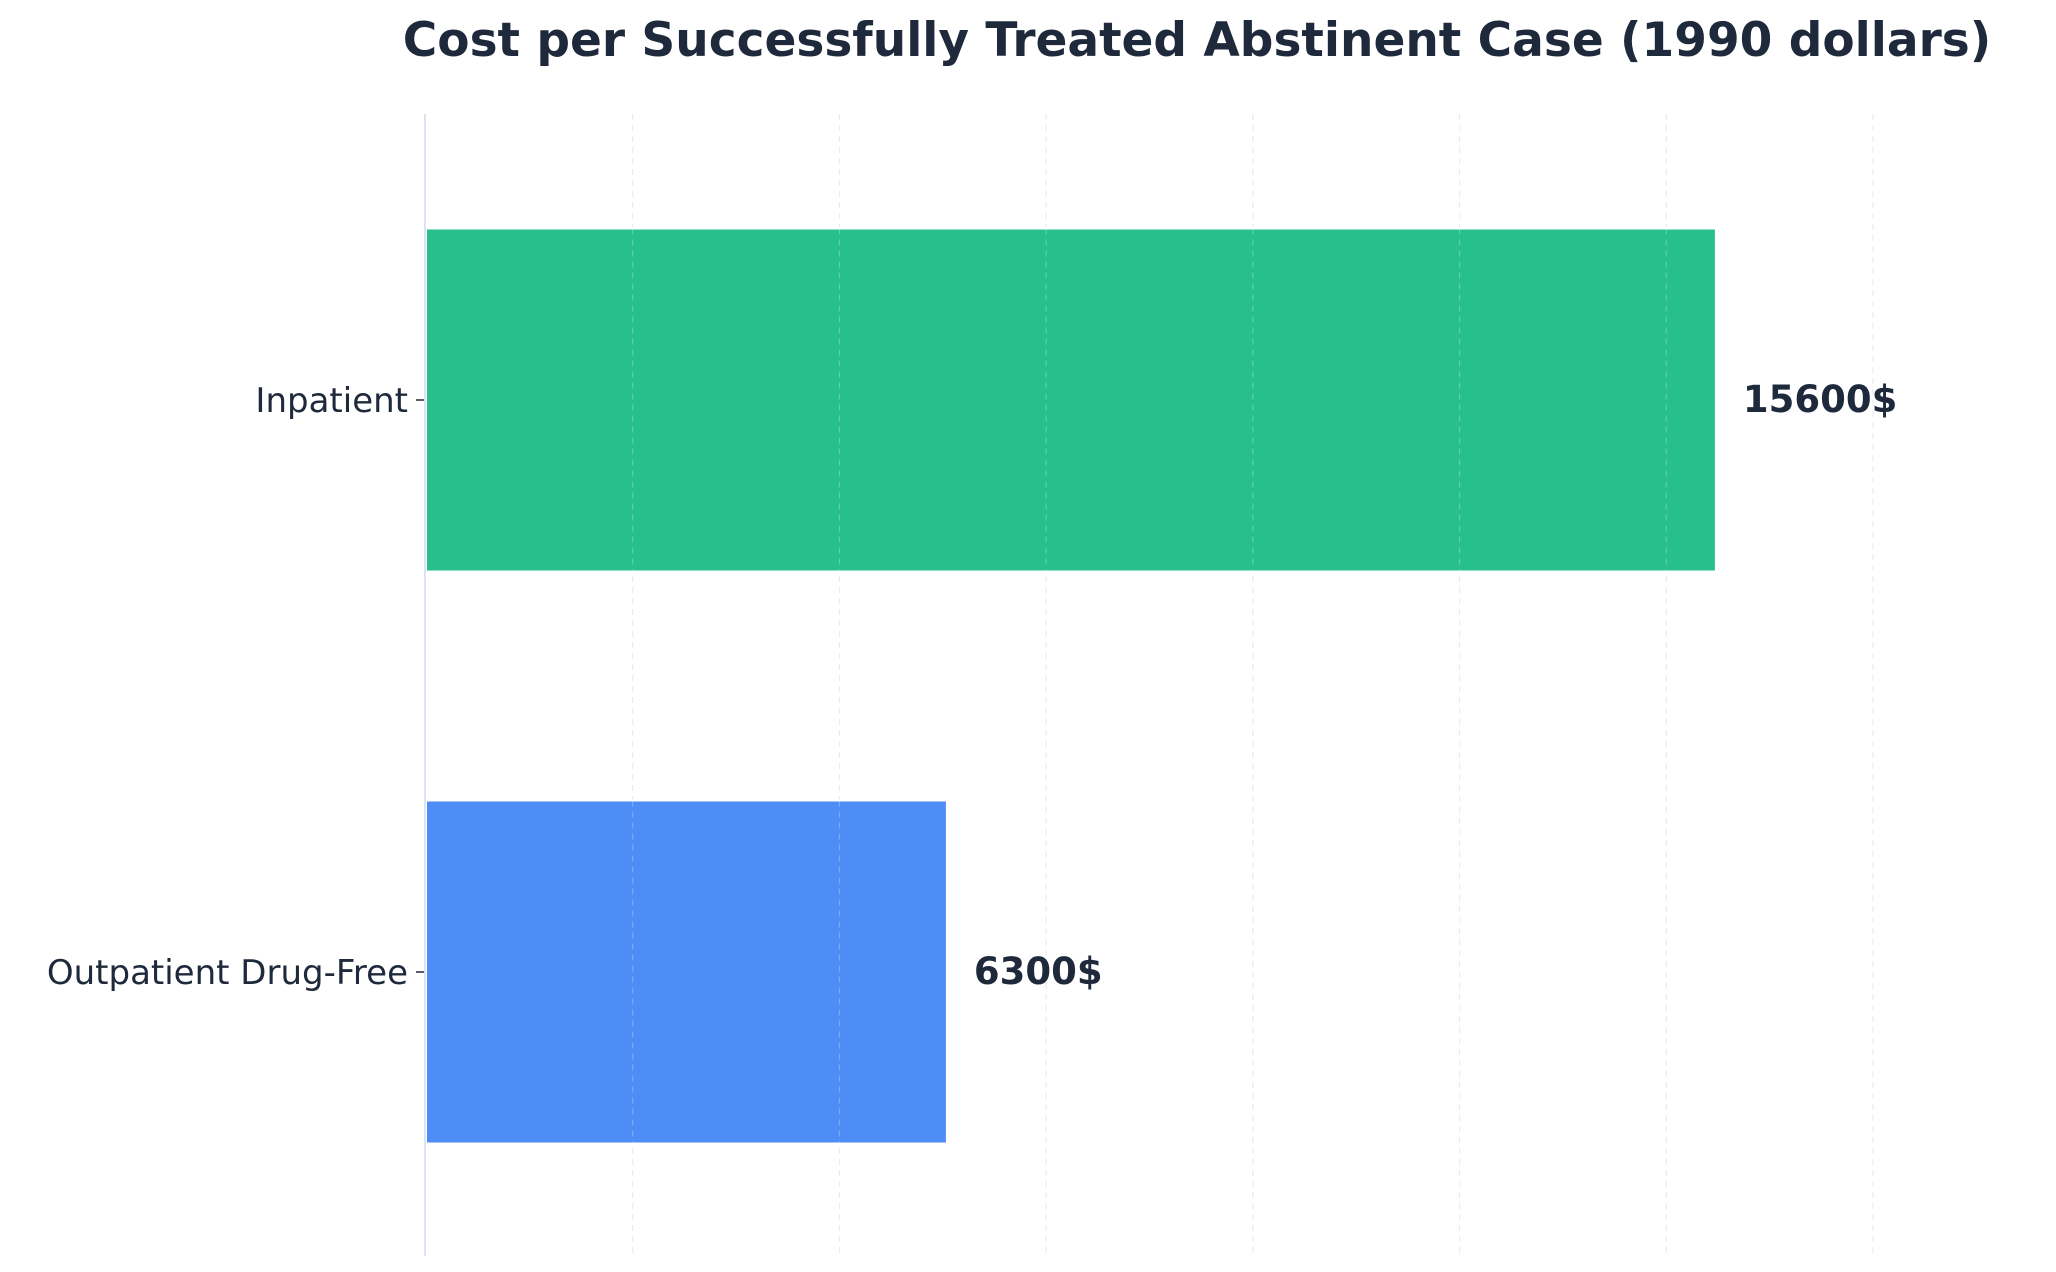 This screenshot has height=1272, width=2056. Describe the element at coordinates (227, 973) in the screenshot. I see `category-label: Outpatient Drug-Free` at that location.